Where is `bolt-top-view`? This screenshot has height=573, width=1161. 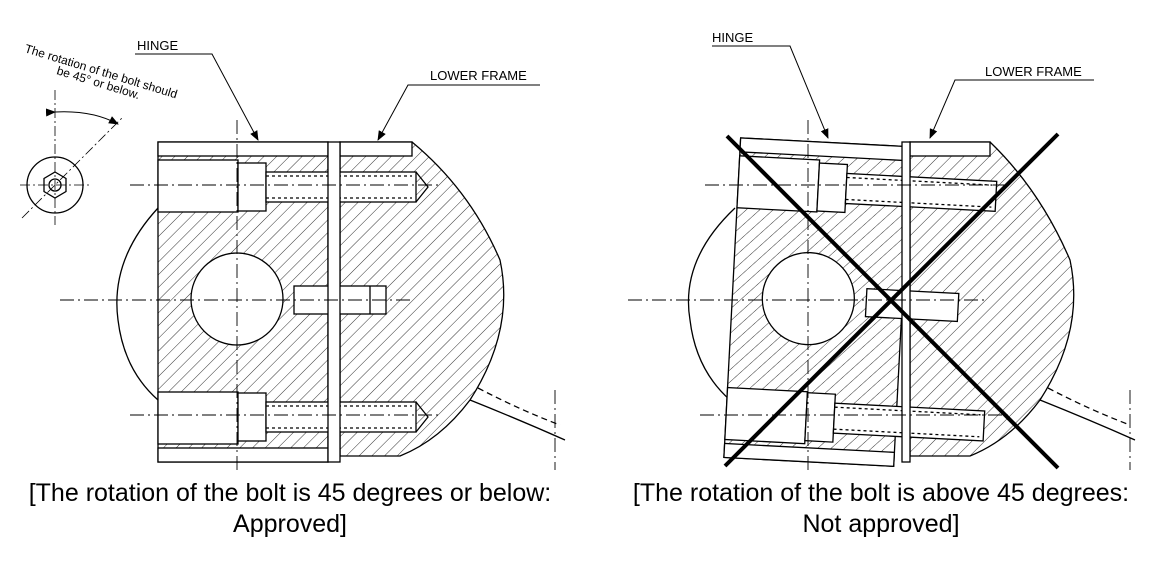 bolt-top-view is located at coordinates (71, 157).